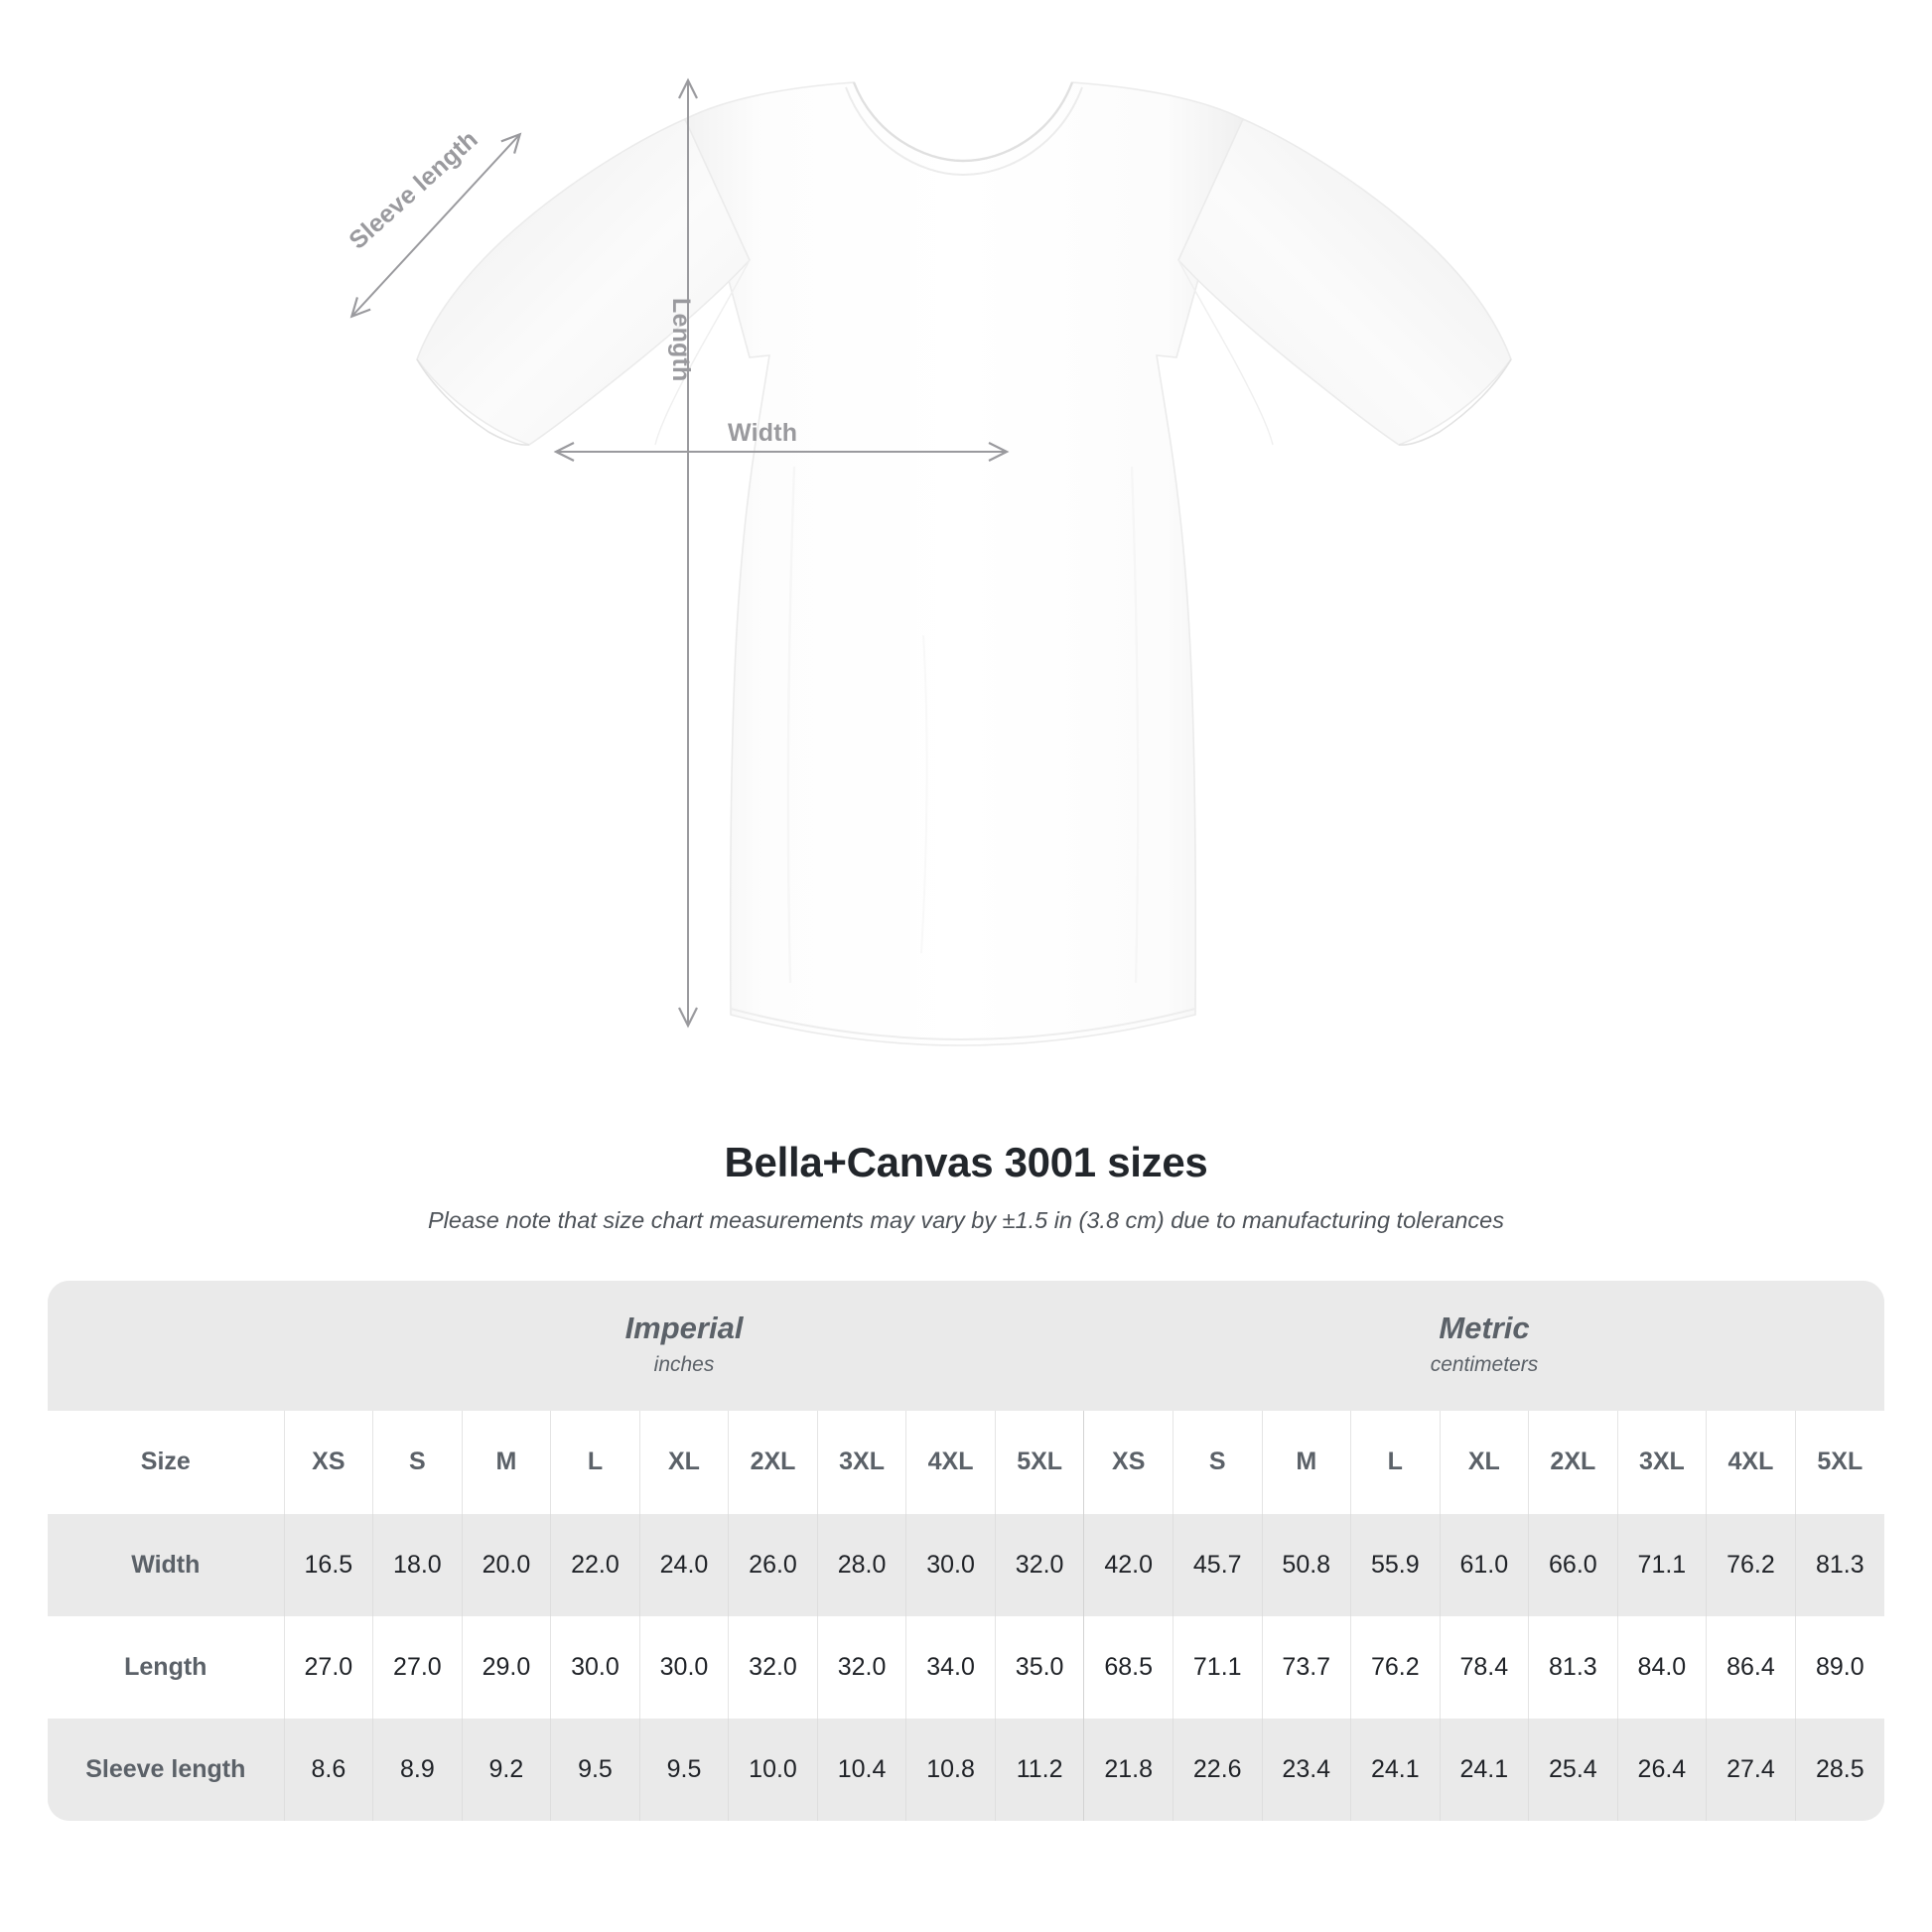  Describe the element at coordinates (951, 1667) in the screenshot. I see `measurement-cell: 34.0` at that location.